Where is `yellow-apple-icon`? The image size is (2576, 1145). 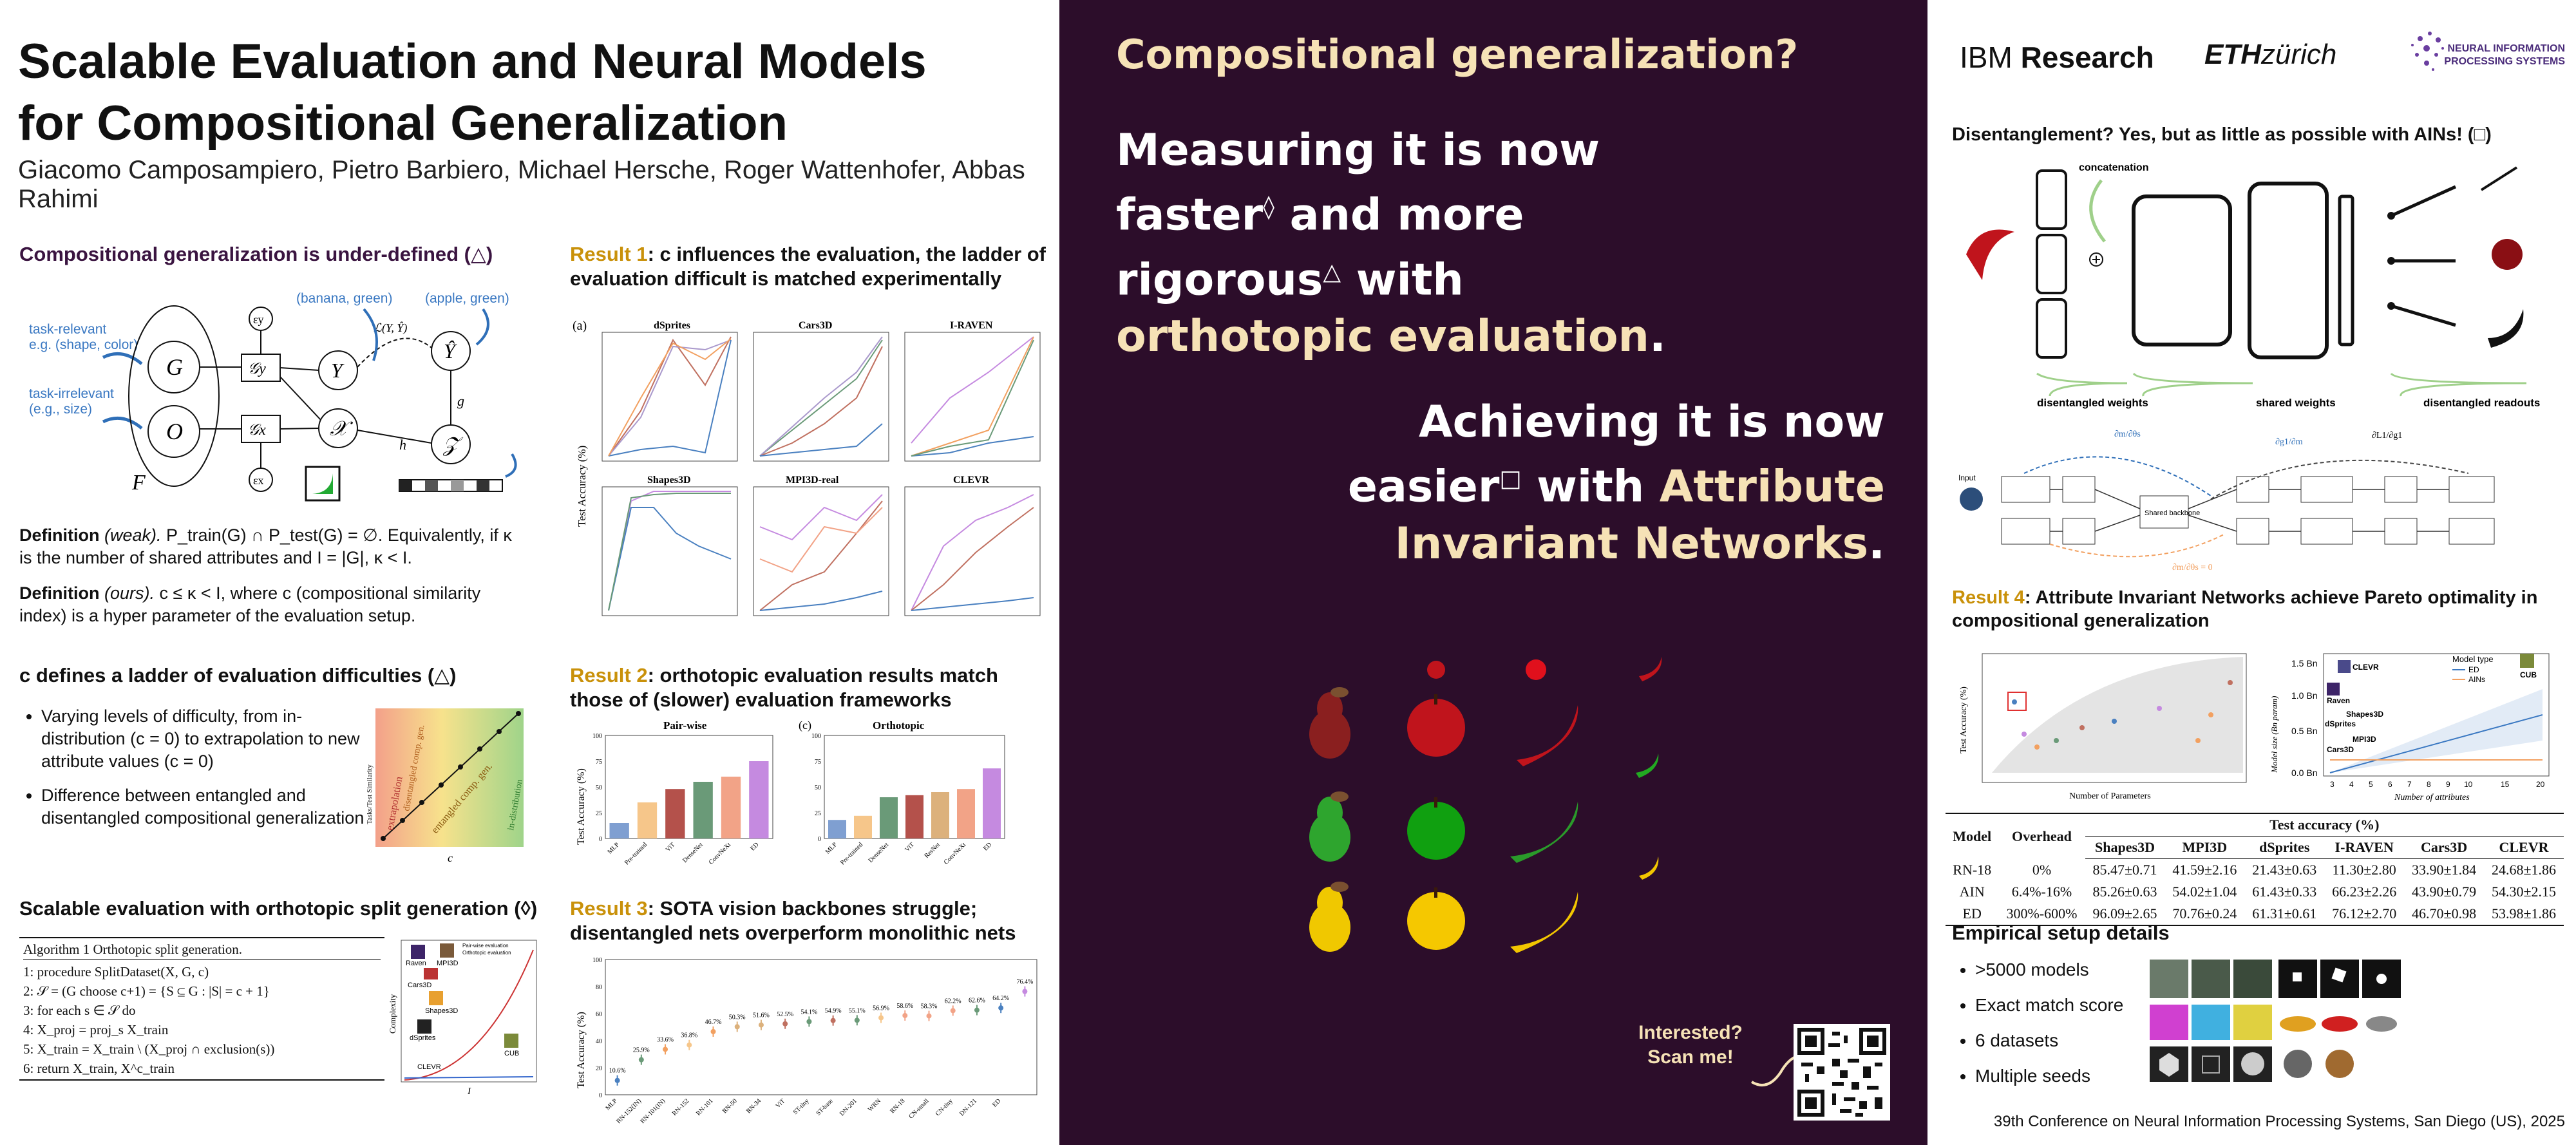
yellow-apple-icon is located at coordinates (1436, 918).